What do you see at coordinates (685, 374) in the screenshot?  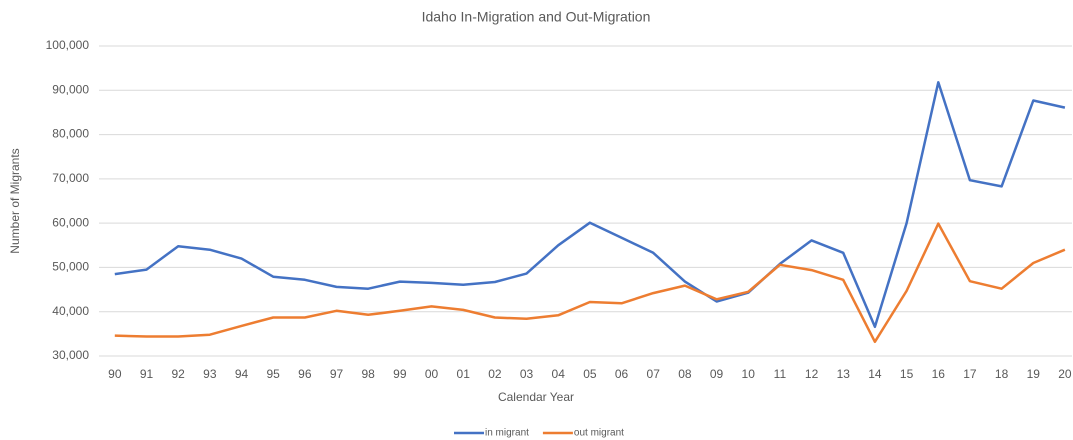 I see `x-tick-label: 08` at bounding box center [685, 374].